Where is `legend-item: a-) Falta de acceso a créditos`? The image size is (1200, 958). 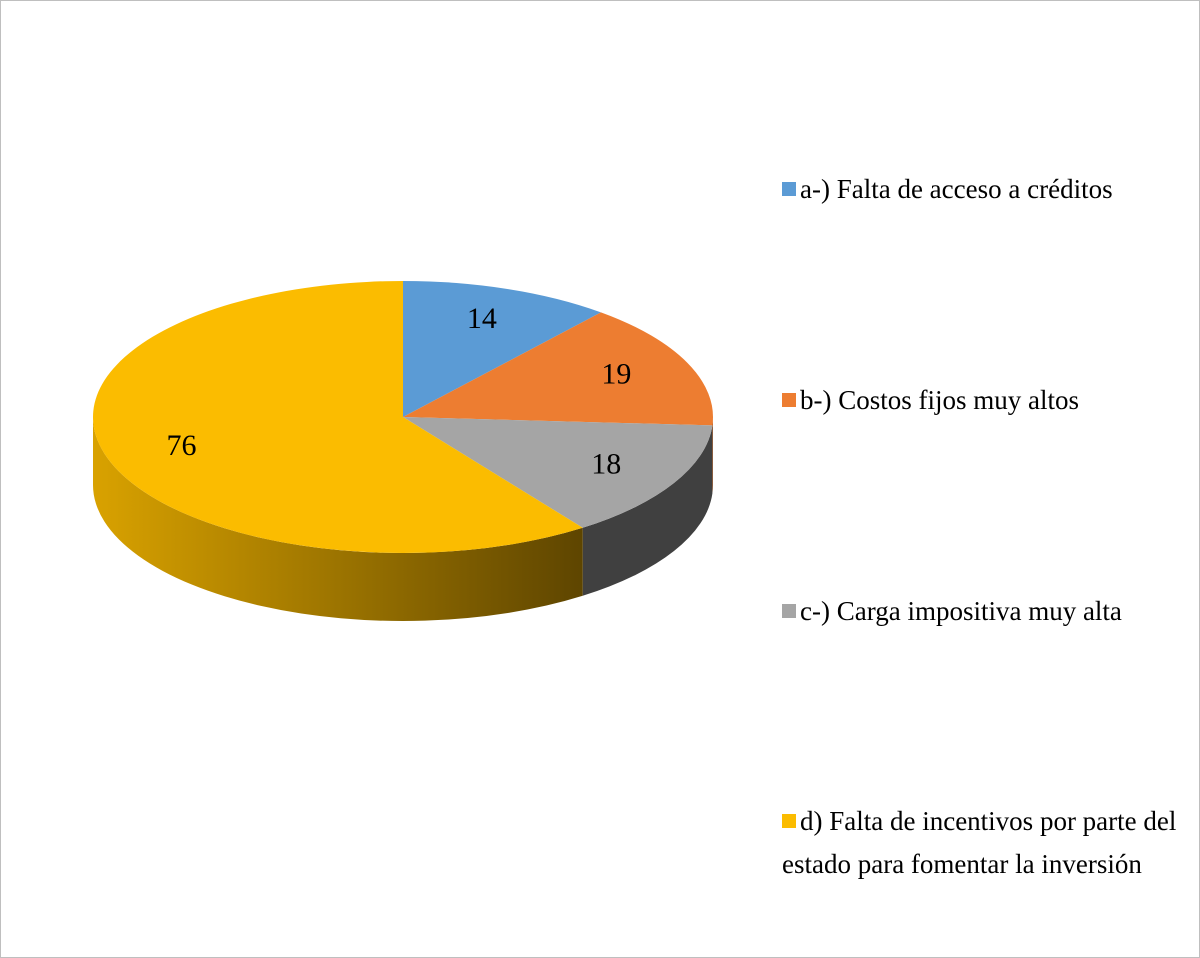
legend-item: a-) Falta de acceso a créditos is located at coordinates (982, 189).